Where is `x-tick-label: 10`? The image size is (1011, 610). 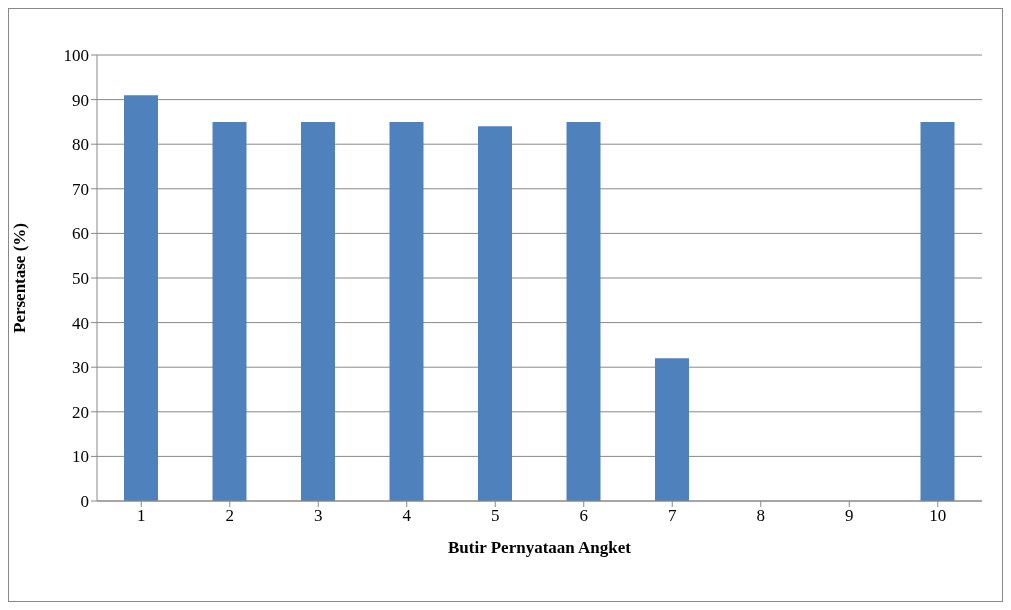 x-tick-label: 10 is located at coordinates (938, 516).